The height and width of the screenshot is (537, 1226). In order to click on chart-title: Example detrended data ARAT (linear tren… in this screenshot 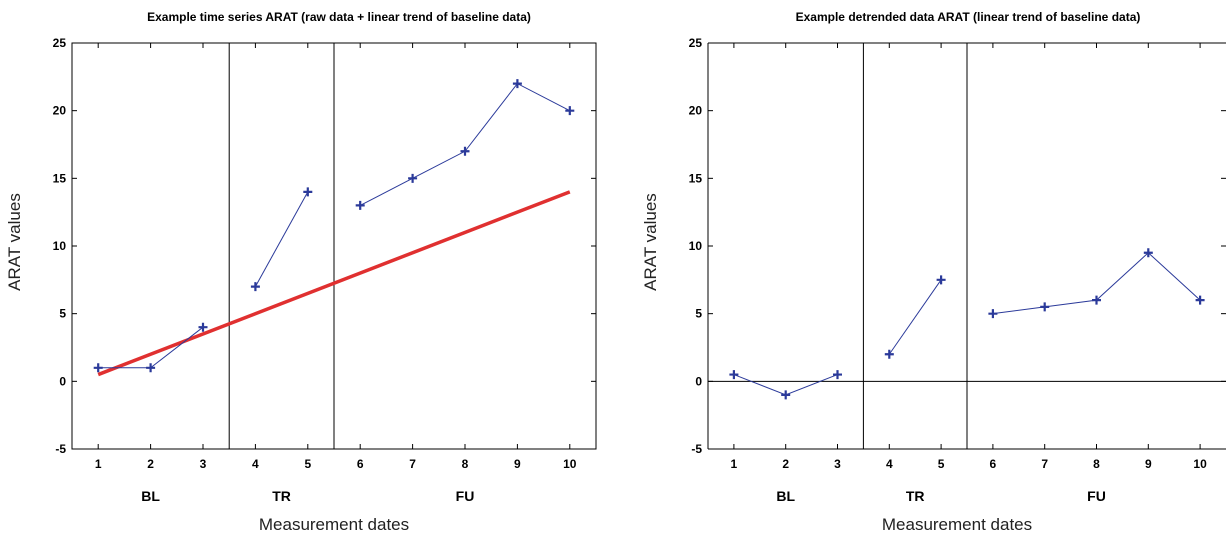, I will do `click(968, 17)`.